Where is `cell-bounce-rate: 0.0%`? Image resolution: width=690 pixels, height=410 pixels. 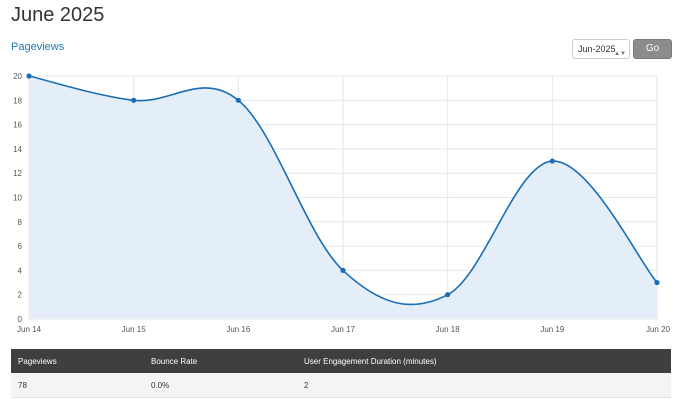 cell-bounce-rate: 0.0% is located at coordinates (220, 385).